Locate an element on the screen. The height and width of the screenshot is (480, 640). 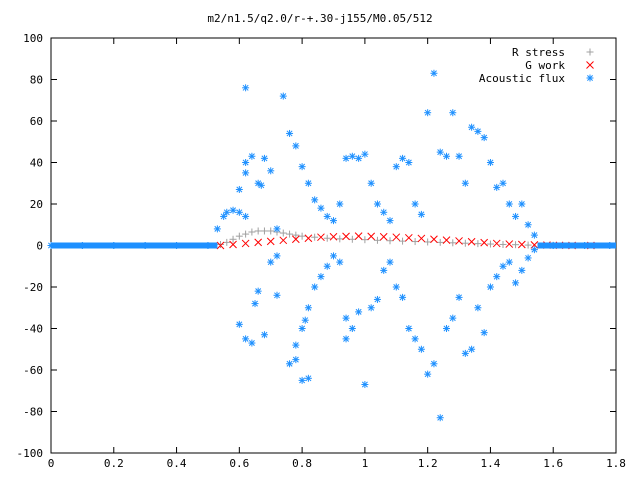
chart-title: m2/n1.5/q2.0/r-+.30-j155/M0.05/512 is located at coordinates (319, 18).